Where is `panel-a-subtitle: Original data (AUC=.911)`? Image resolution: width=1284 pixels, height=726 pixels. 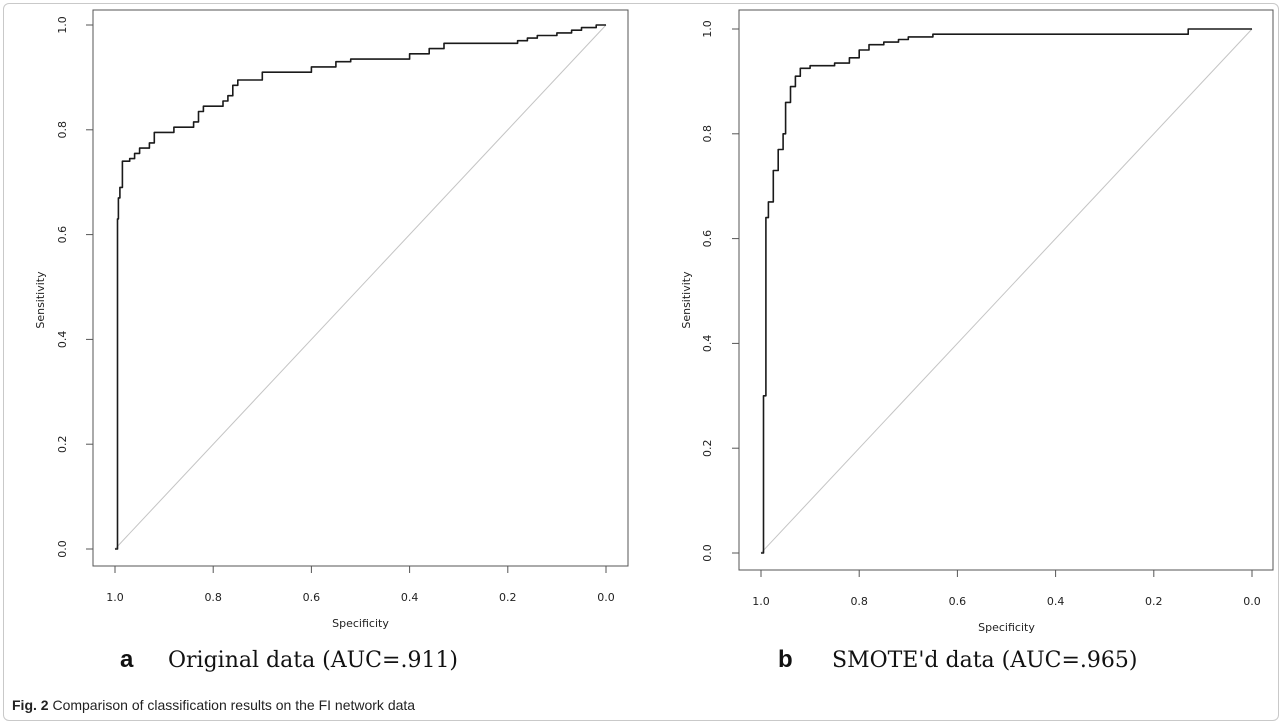 panel-a-subtitle: Original data (AUC=.911) is located at coordinates (313, 660).